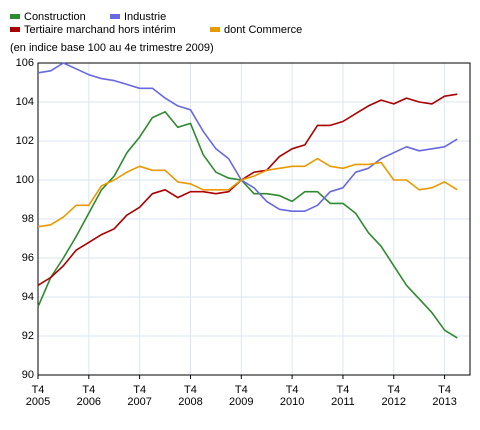 This screenshot has height=430, width=480. What do you see at coordinates (292, 396) in the screenshot?
I see `x-tick-label: T4 2010` at bounding box center [292, 396].